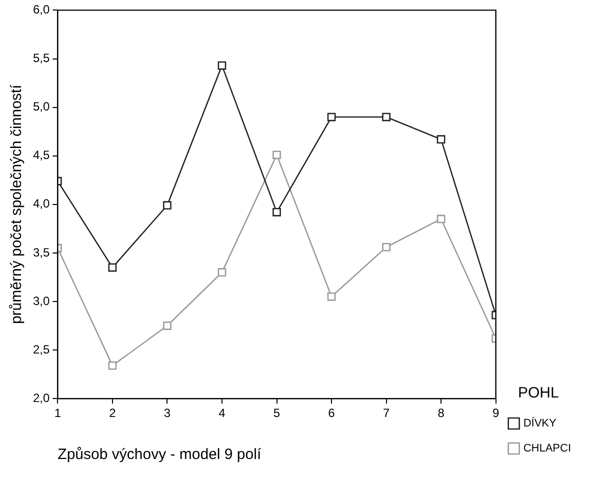 Image resolution: width=595 pixels, height=478 pixels. Describe the element at coordinates (276, 413) in the screenshot. I see `x-tick-label: 5` at that location.